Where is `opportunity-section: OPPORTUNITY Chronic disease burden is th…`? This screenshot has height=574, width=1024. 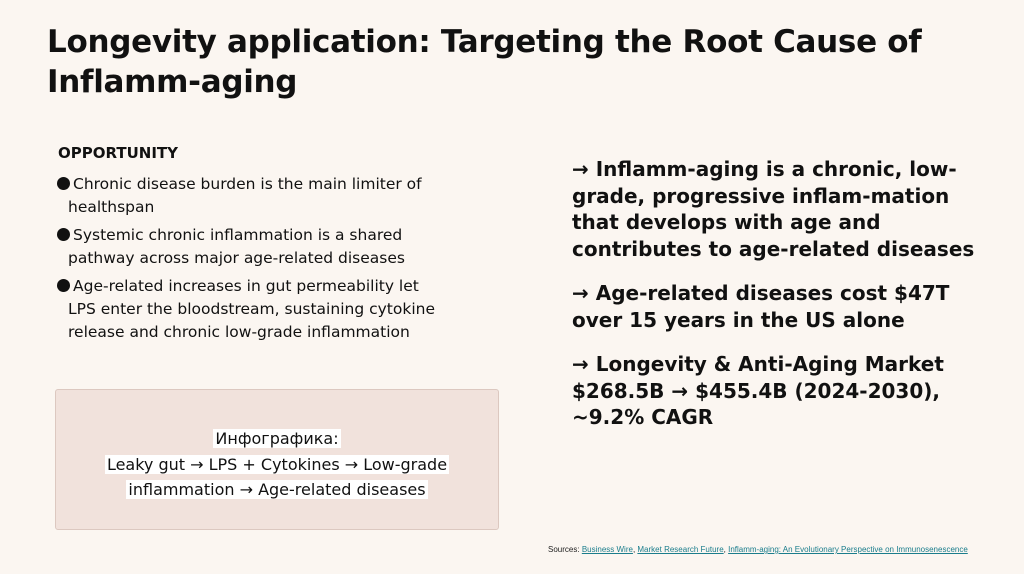
opportunity-section: OPPORTUNITY Chronic disease burden is th… is located at coordinates (247, 246).